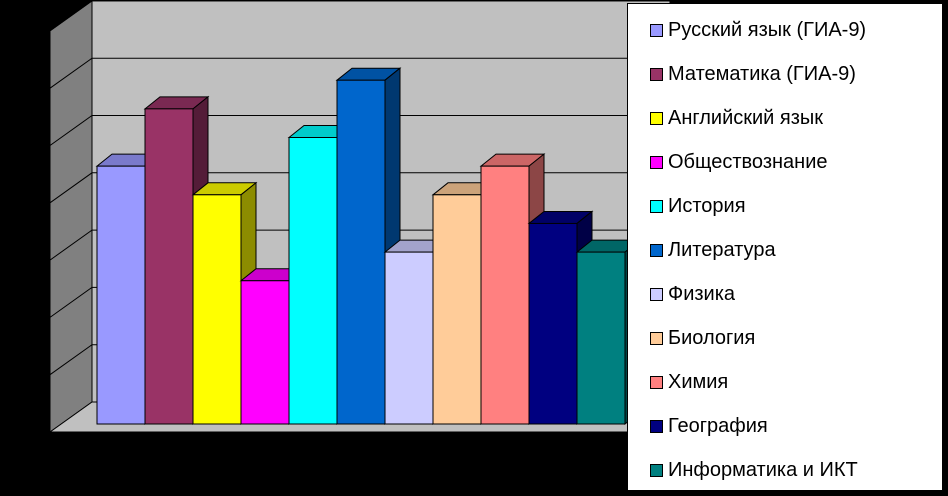 The height and width of the screenshot is (496, 948). I want to click on legend-item: Математика (ГИА-9), so click(785, 74).